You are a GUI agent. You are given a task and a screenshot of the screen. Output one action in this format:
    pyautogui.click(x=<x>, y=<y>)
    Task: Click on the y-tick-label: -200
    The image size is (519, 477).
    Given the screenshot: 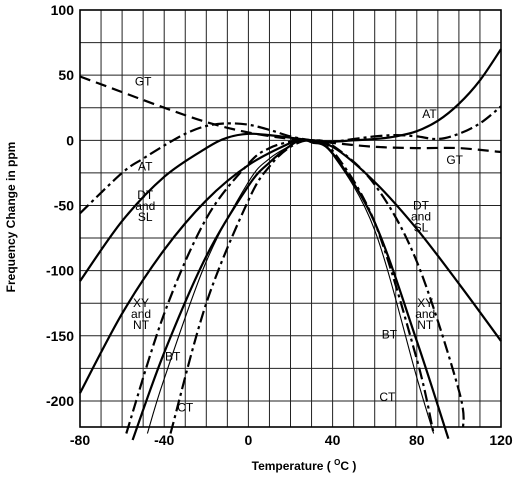 What is the action you would take?
    pyautogui.click(x=60, y=401)
    